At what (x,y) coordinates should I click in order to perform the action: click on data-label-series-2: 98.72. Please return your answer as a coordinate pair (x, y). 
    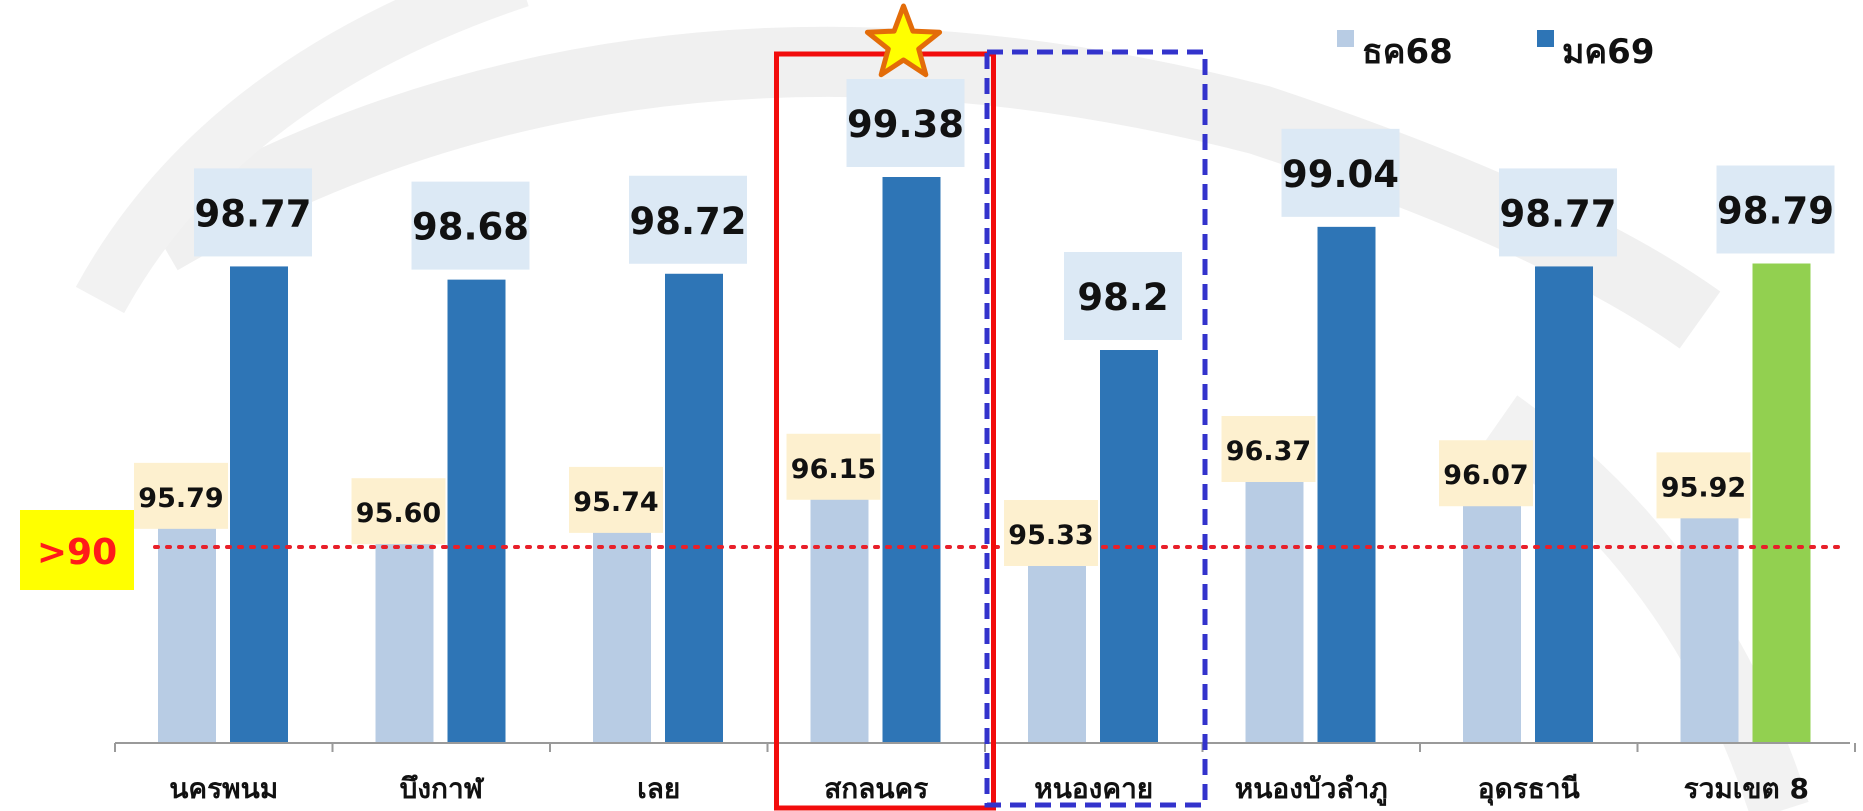
    Looking at the image, I should click on (687, 221).